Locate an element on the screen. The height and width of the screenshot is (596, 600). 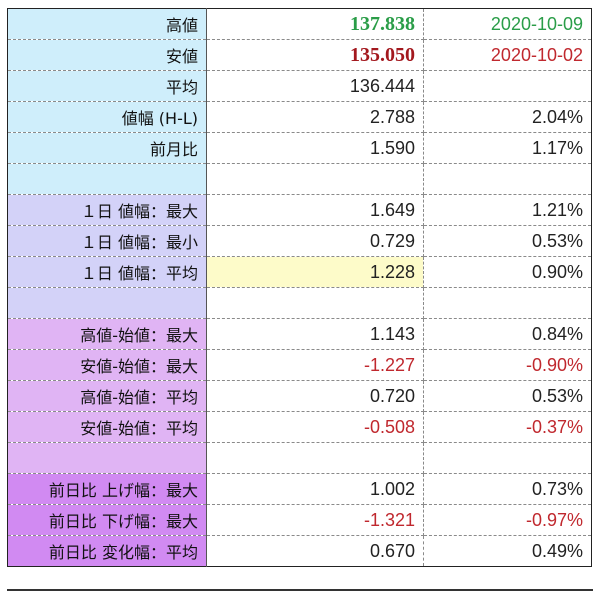
dod-up-max: 1.002 is located at coordinates (315, 489).